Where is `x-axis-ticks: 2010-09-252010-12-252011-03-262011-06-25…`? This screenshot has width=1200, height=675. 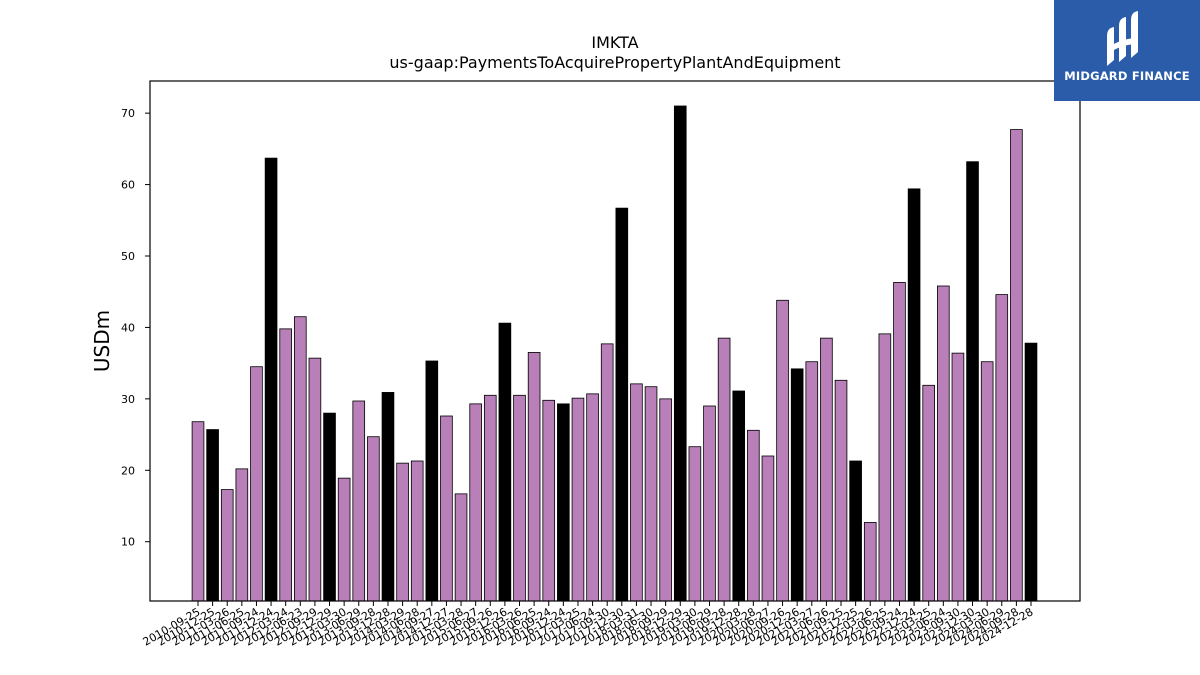 x-axis-ticks: 2010-09-252010-12-252011-03-262011-06-25… is located at coordinates (588, 625).